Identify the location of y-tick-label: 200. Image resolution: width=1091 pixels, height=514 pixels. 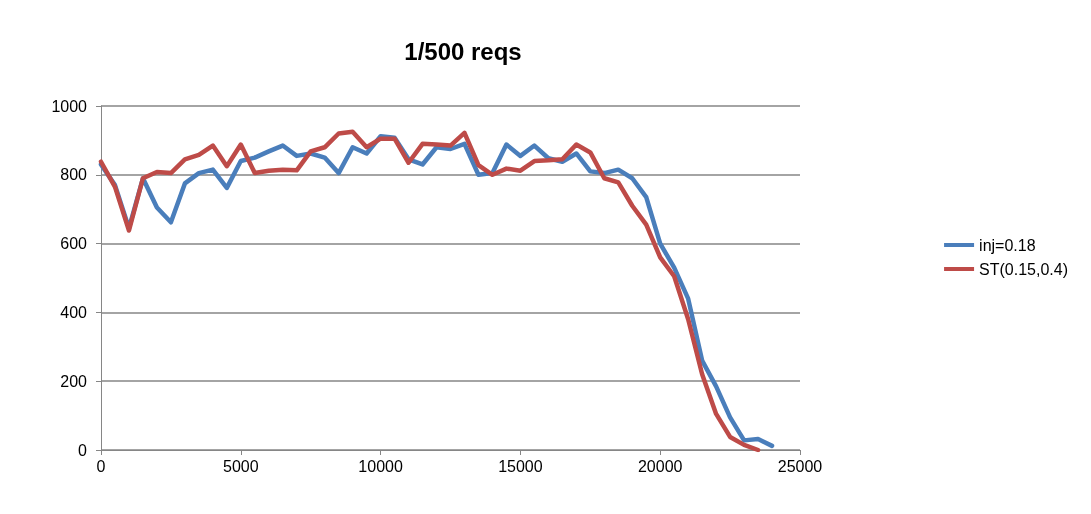
(74, 381).